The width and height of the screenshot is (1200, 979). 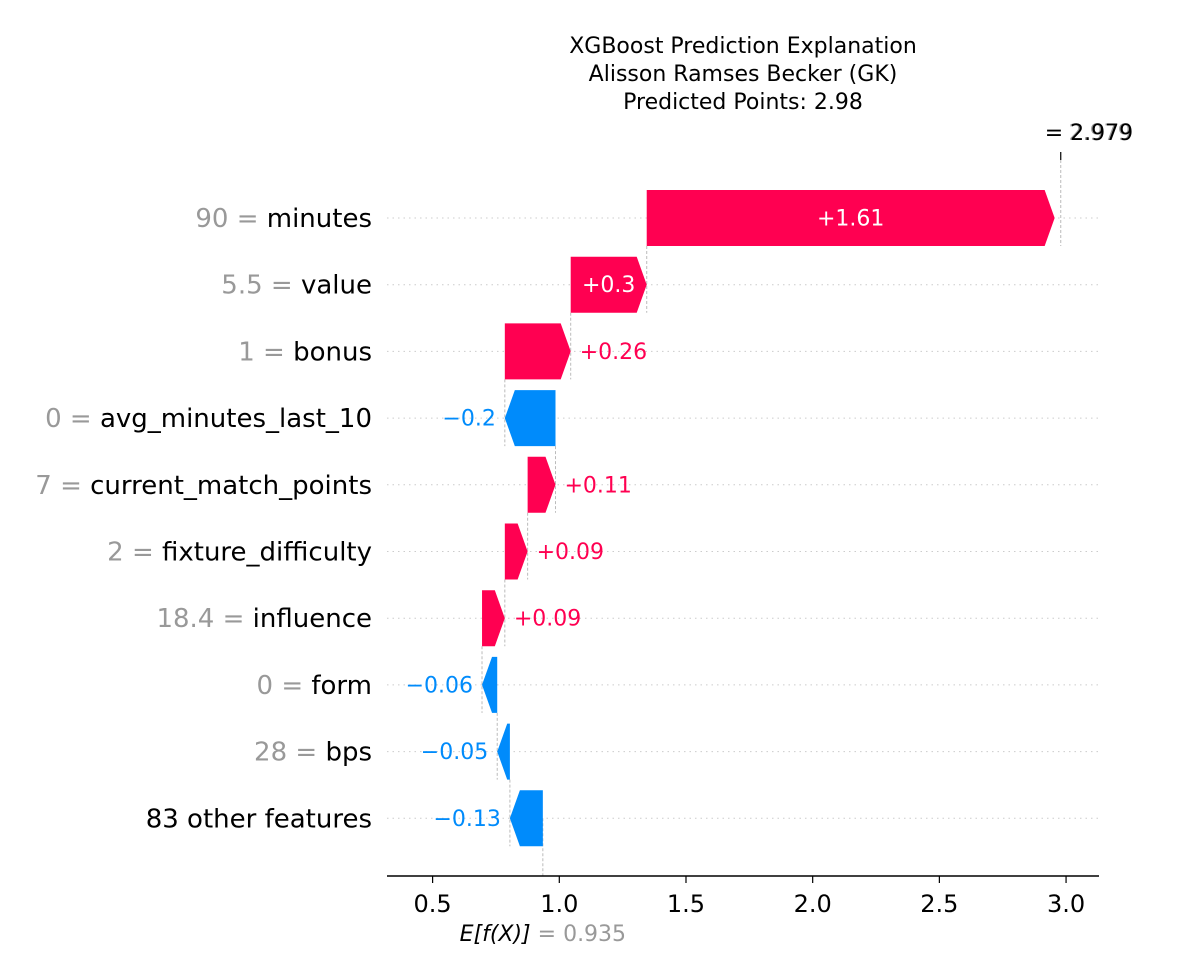 I want to click on feature-name: current_match_points, so click(x=231, y=486).